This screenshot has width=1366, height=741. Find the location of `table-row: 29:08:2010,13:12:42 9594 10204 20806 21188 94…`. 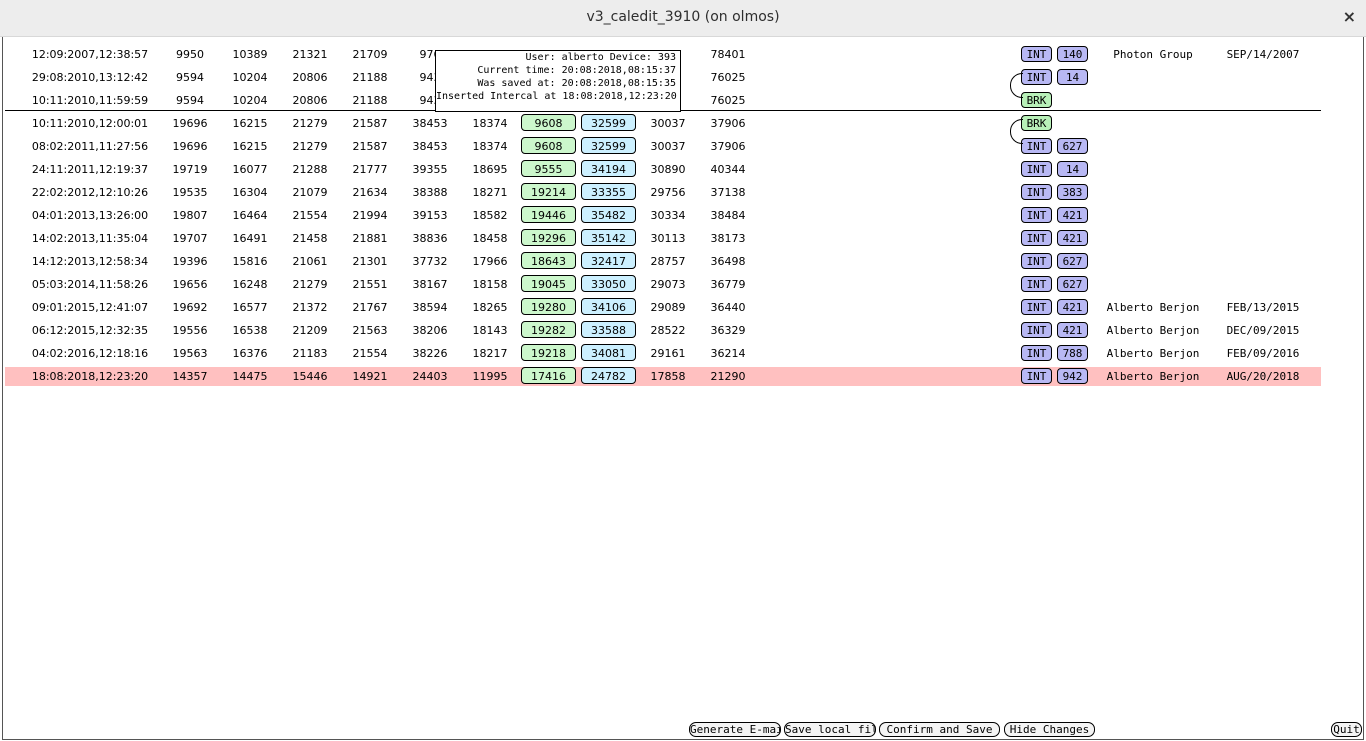

table-row: 29:08:2010,13:12:42 9594 10204 20806 21188 94… is located at coordinates (663, 77).